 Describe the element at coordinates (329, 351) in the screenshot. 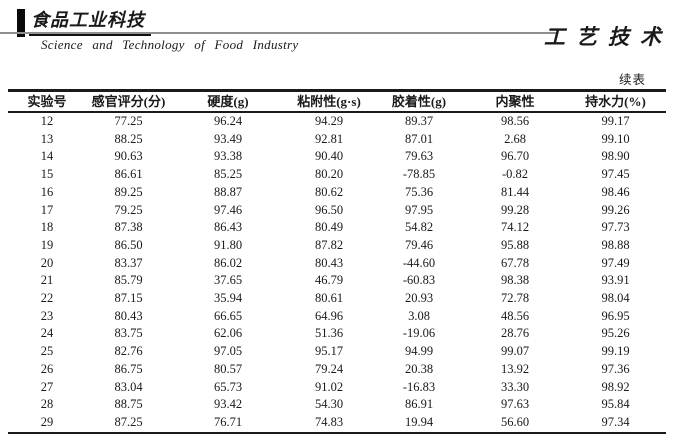

I see `table-cell: 95.17` at that location.